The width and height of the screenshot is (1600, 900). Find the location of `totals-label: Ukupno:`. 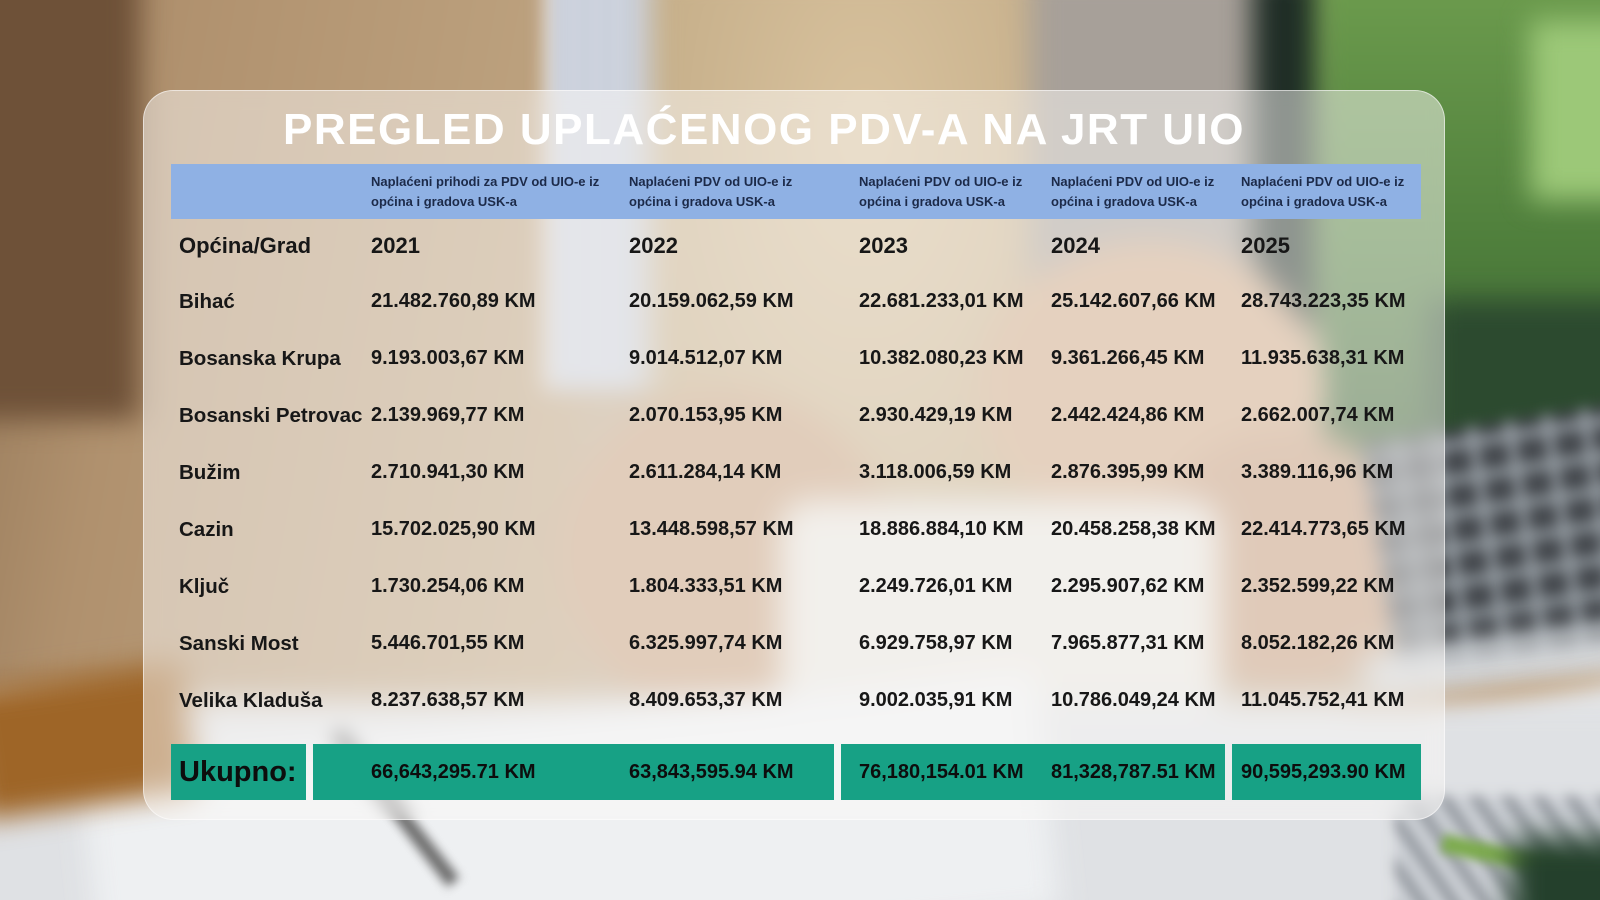

totals-label: Ukupno: is located at coordinates (238, 771).